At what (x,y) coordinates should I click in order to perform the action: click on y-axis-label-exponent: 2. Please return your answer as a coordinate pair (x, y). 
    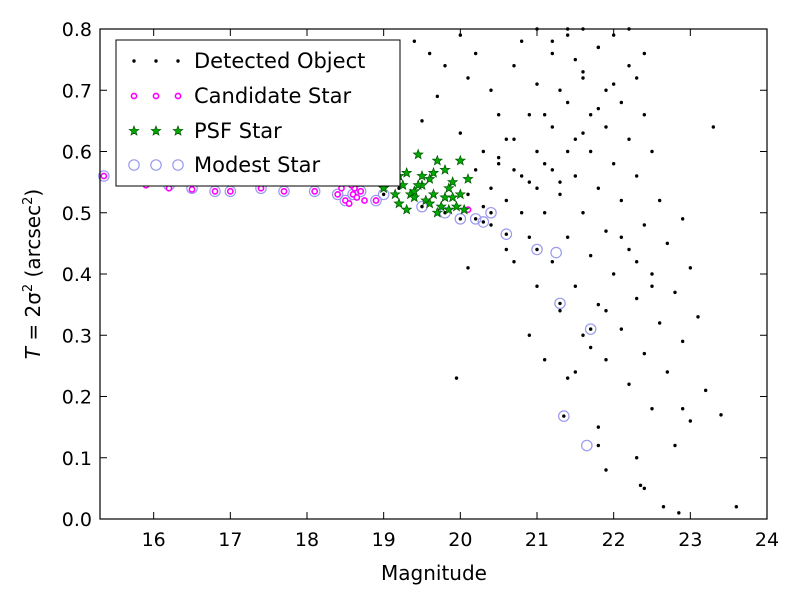
    Looking at the image, I should click on (28, 288).